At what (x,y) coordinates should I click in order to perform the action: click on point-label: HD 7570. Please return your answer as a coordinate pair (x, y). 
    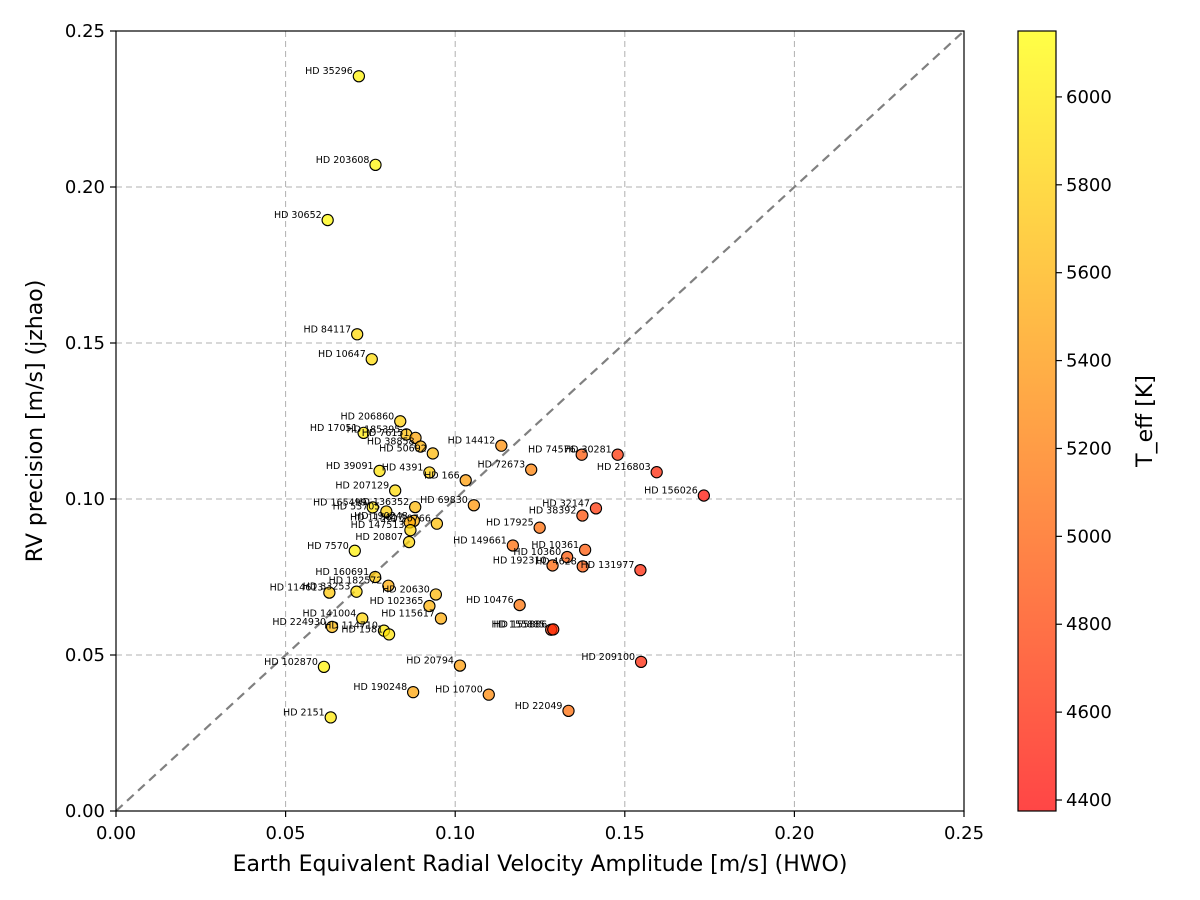
    Looking at the image, I should click on (328, 546).